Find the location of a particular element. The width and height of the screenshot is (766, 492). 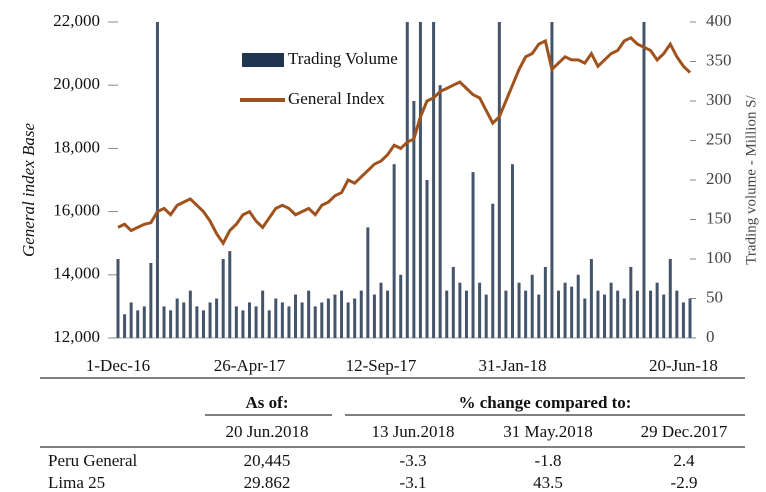

column-header: 31 May.2018 is located at coordinates (548, 431).